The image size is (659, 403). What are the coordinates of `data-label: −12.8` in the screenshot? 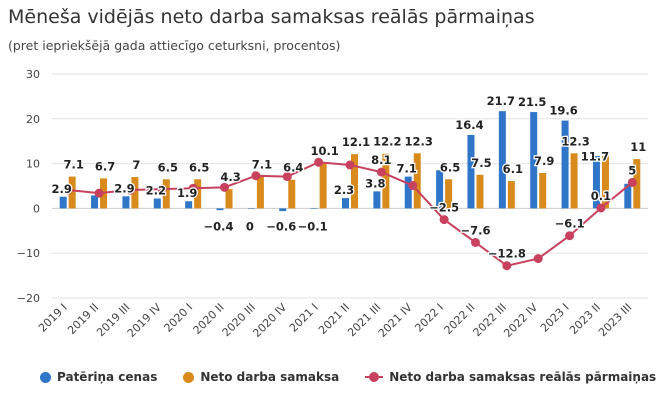 It's located at (507, 254).